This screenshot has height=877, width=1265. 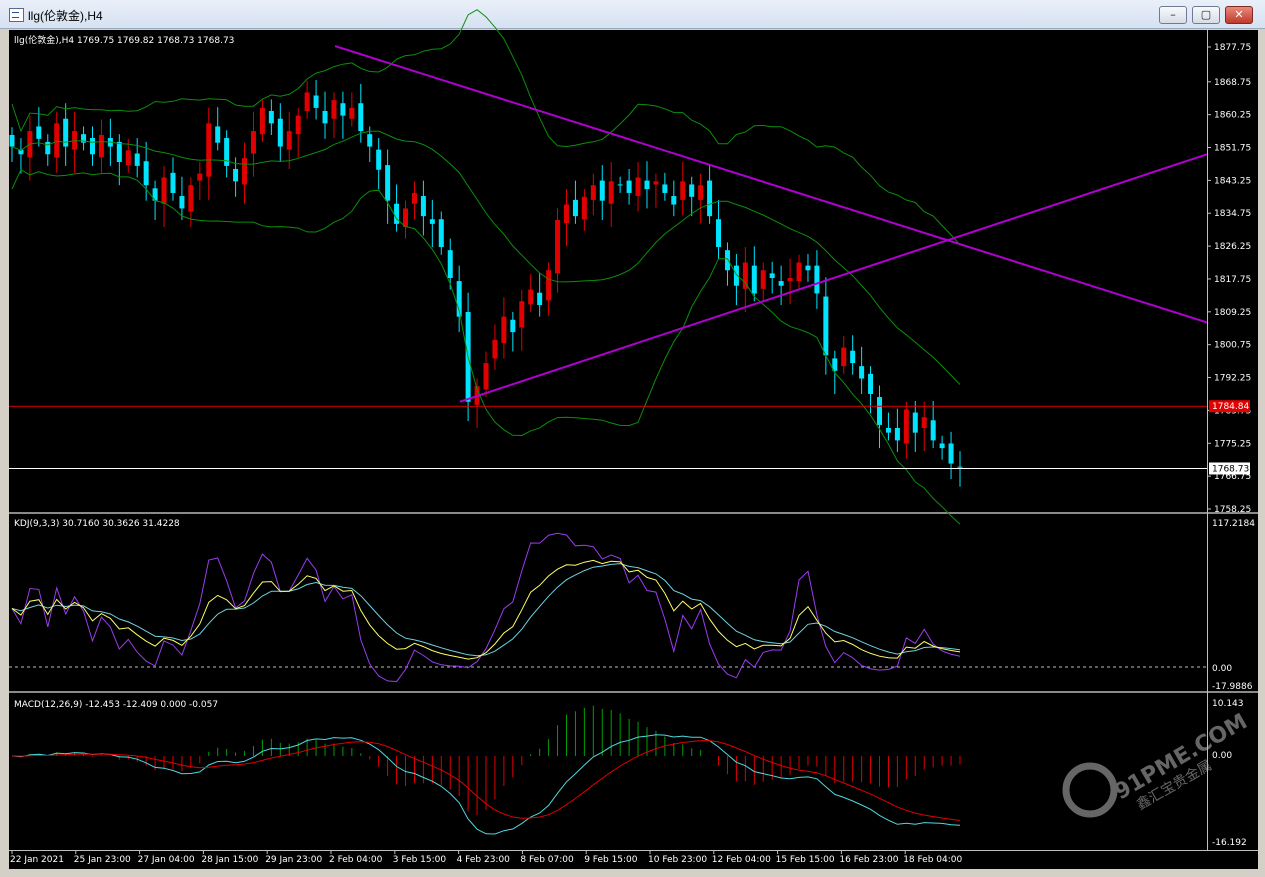 I want to click on time-axis-label: 22 Jan 2021, so click(x=37, y=860).